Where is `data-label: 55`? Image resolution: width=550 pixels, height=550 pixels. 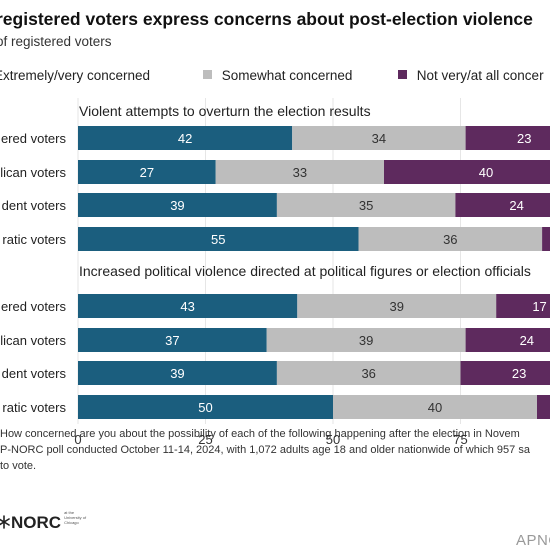 data-label: 55 is located at coordinates (218, 239).